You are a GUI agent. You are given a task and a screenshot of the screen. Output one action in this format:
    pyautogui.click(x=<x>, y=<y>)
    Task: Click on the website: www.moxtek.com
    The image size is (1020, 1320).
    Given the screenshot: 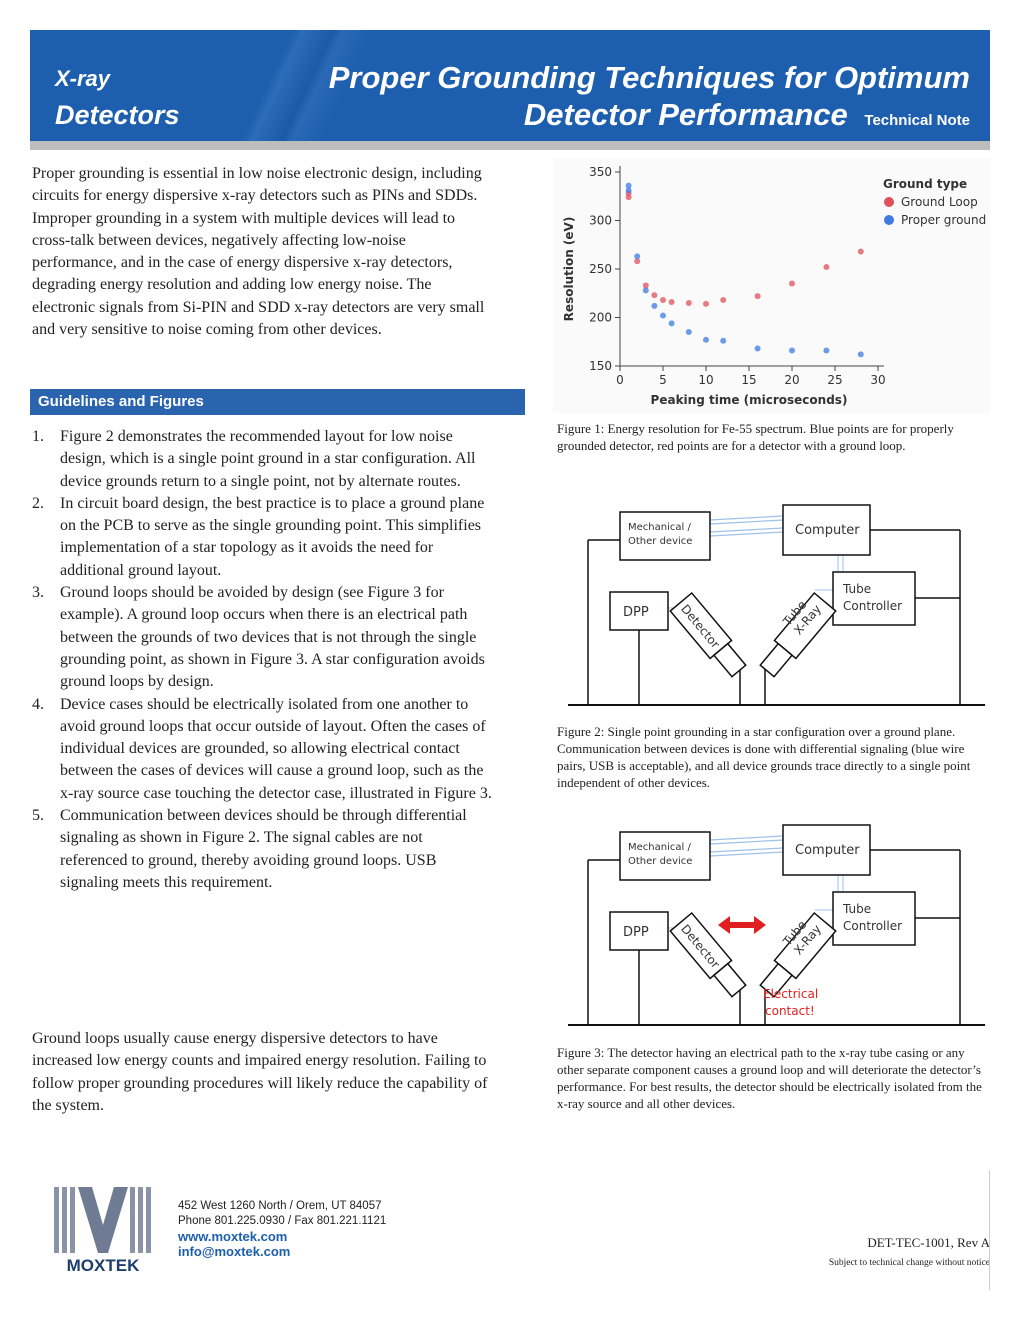 What is the action you would take?
    pyautogui.click(x=233, y=1236)
    